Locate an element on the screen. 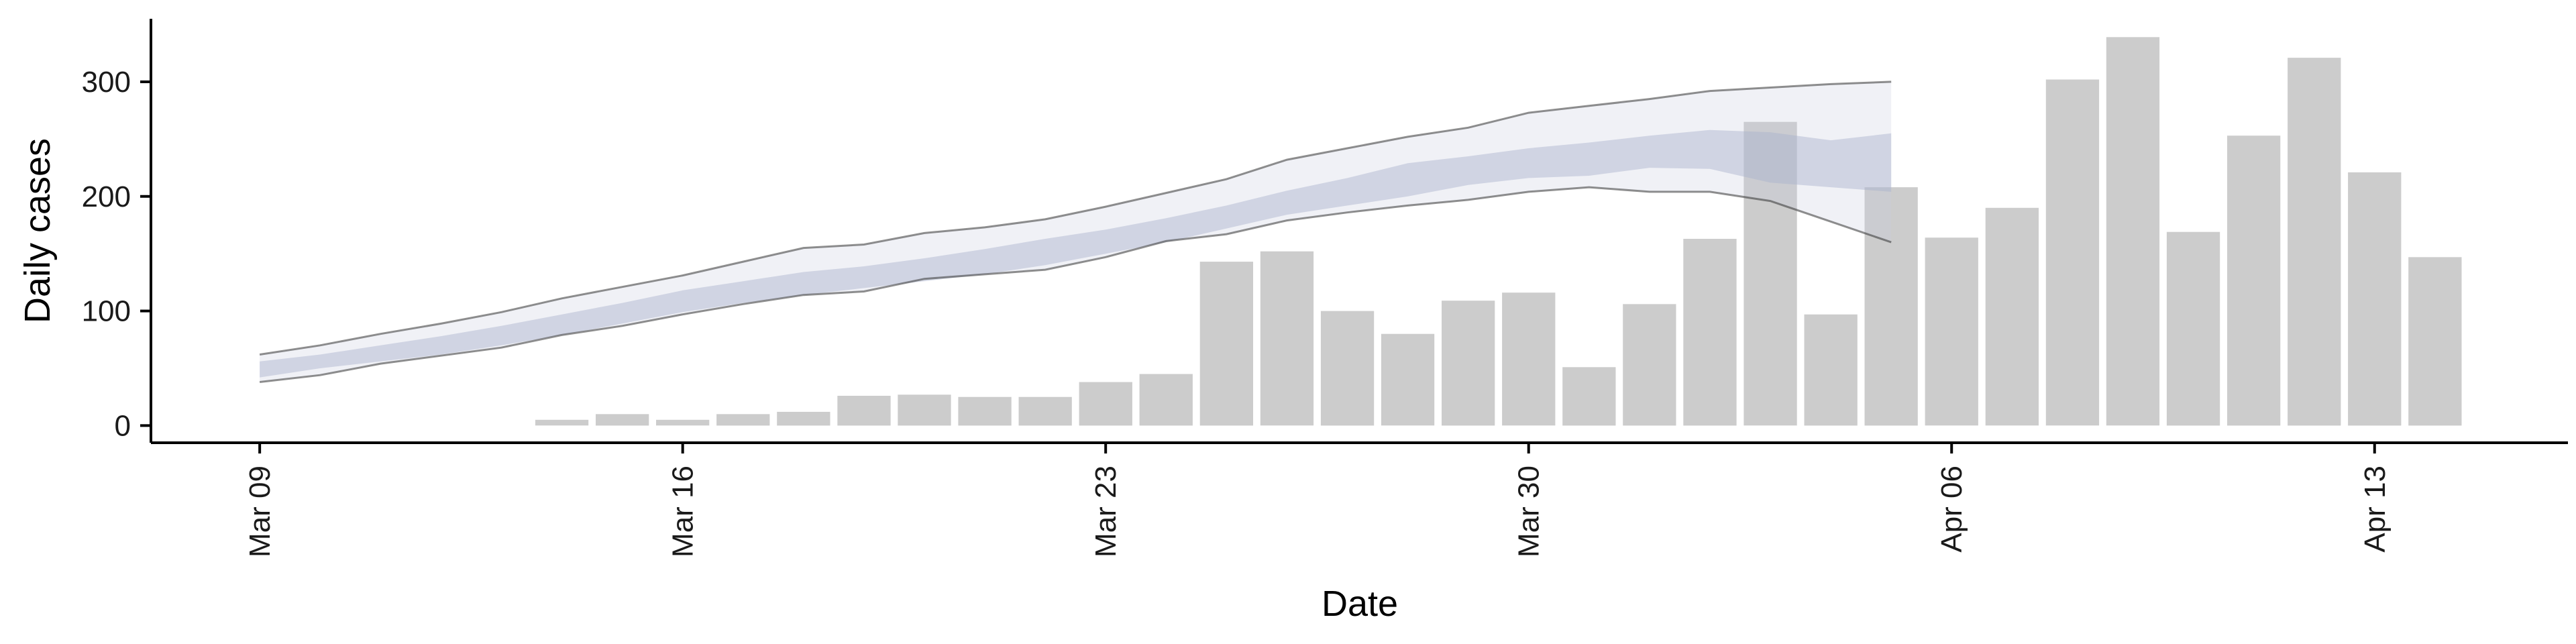 This screenshot has height=644, width=2576. y-ticks: 0 100 200 300 is located at coordinates (116, 254).